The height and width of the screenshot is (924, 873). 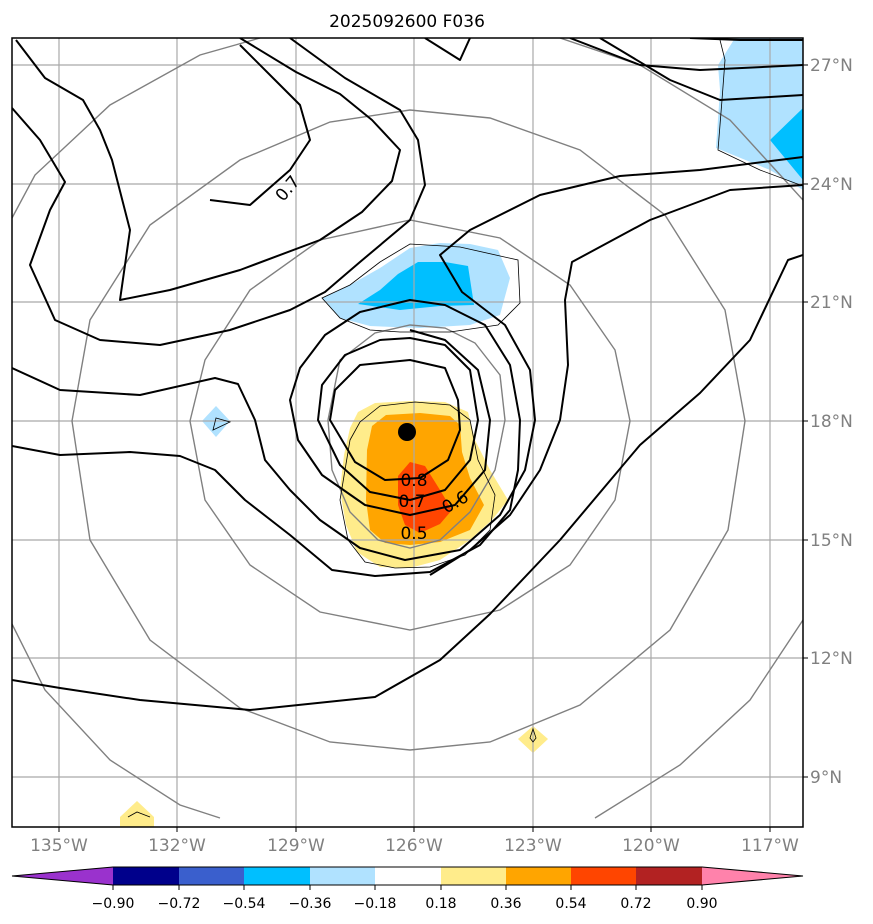 I want to click on lat-label: 12°N, so click(x=831, y=659).